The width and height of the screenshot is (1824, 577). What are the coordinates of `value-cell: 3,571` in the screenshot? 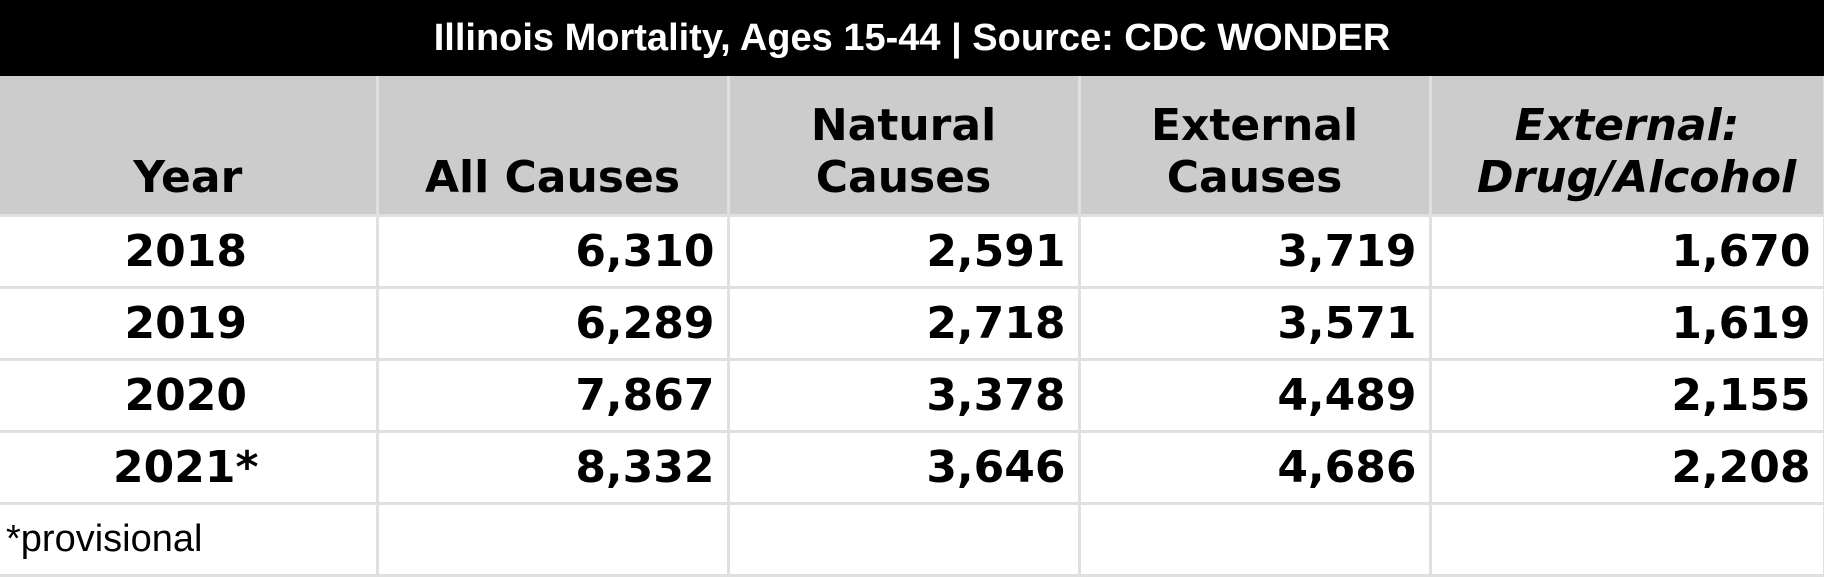 It's located at (1255, 324).